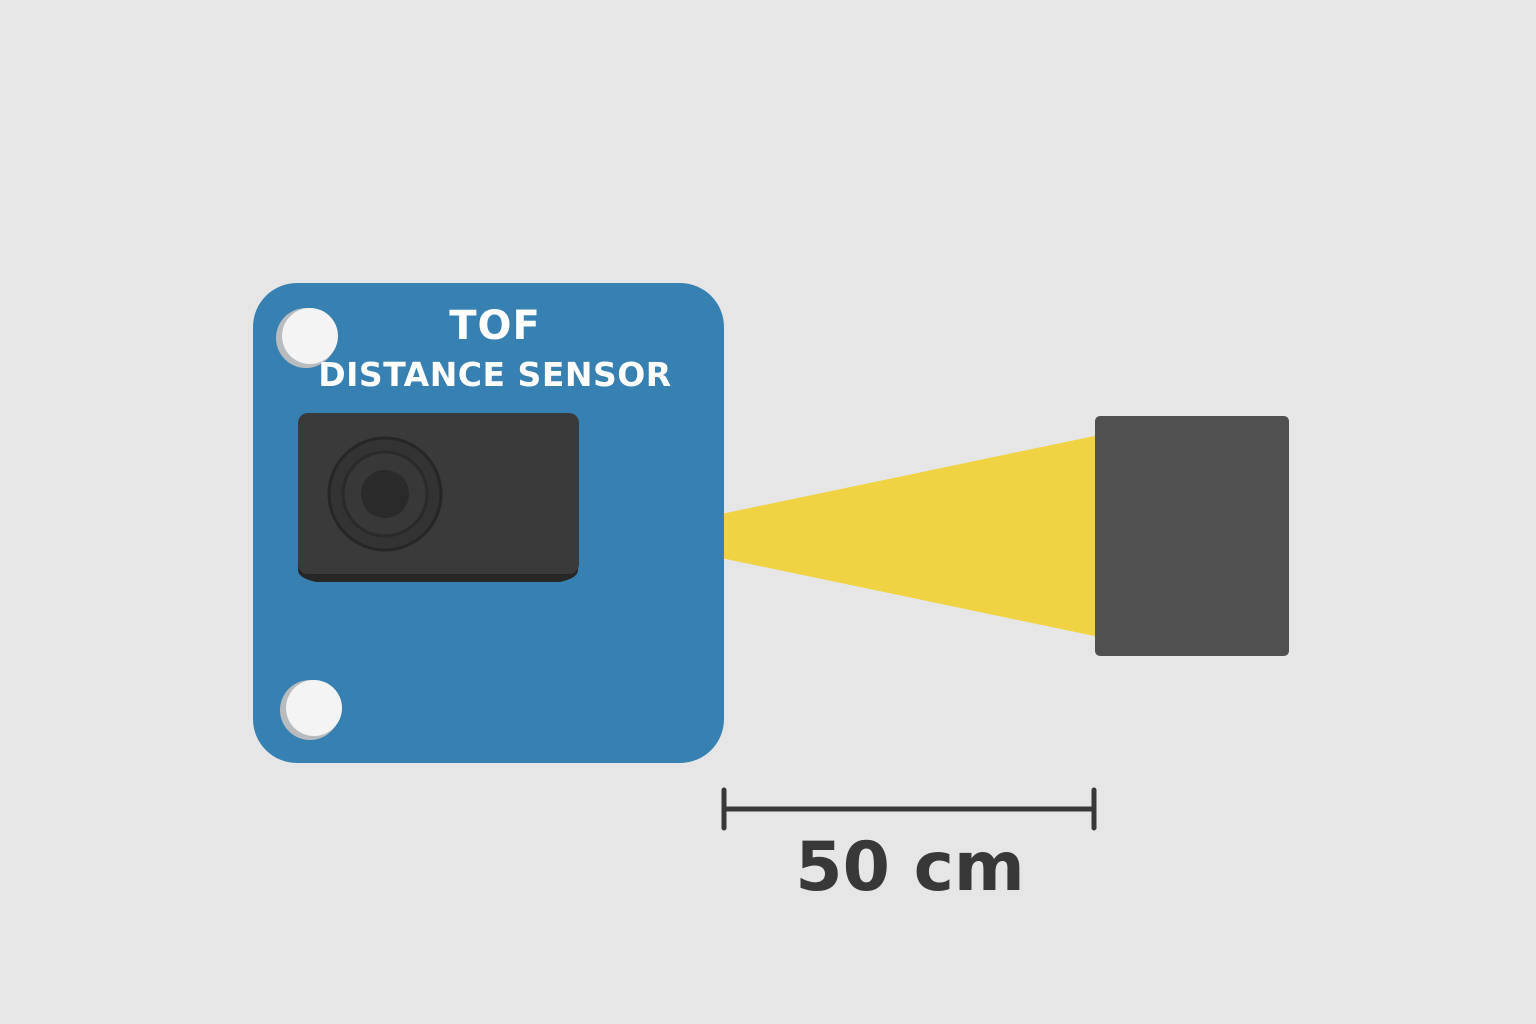  Describe the element at coordinates (311, 710) in the screenshot. I see `mounting-hole-bottom` at that location.